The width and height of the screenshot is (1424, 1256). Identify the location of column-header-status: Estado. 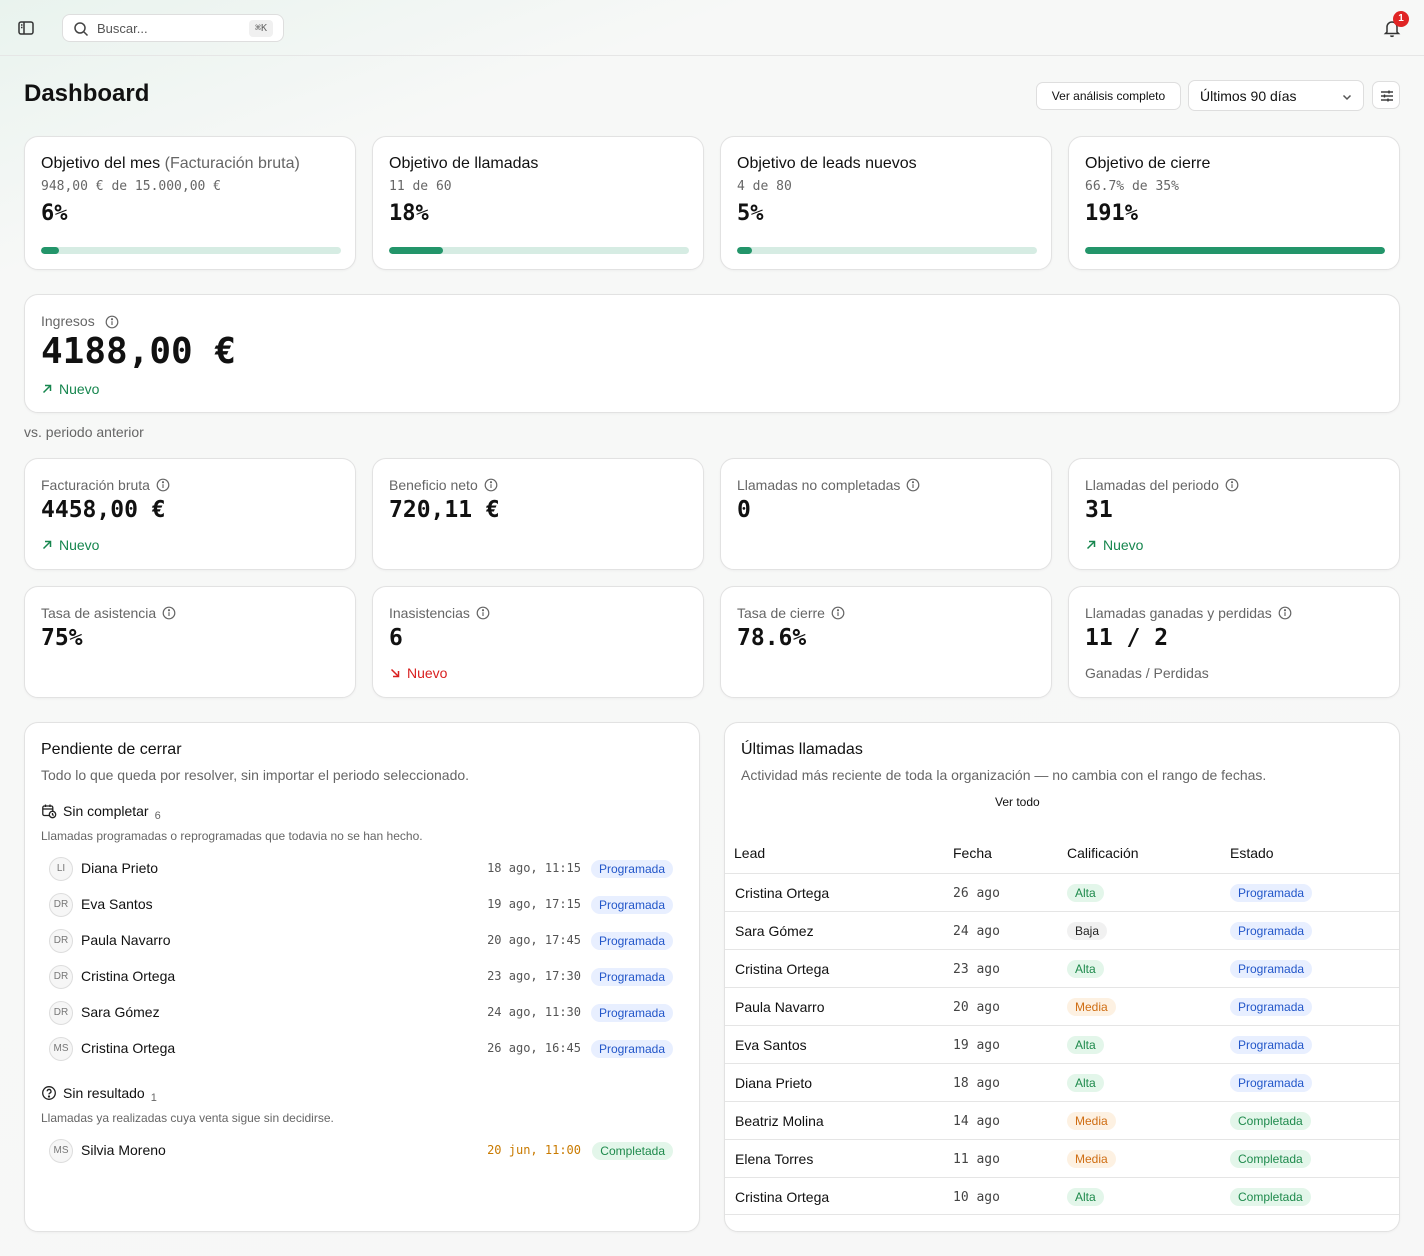
(1252, 853).